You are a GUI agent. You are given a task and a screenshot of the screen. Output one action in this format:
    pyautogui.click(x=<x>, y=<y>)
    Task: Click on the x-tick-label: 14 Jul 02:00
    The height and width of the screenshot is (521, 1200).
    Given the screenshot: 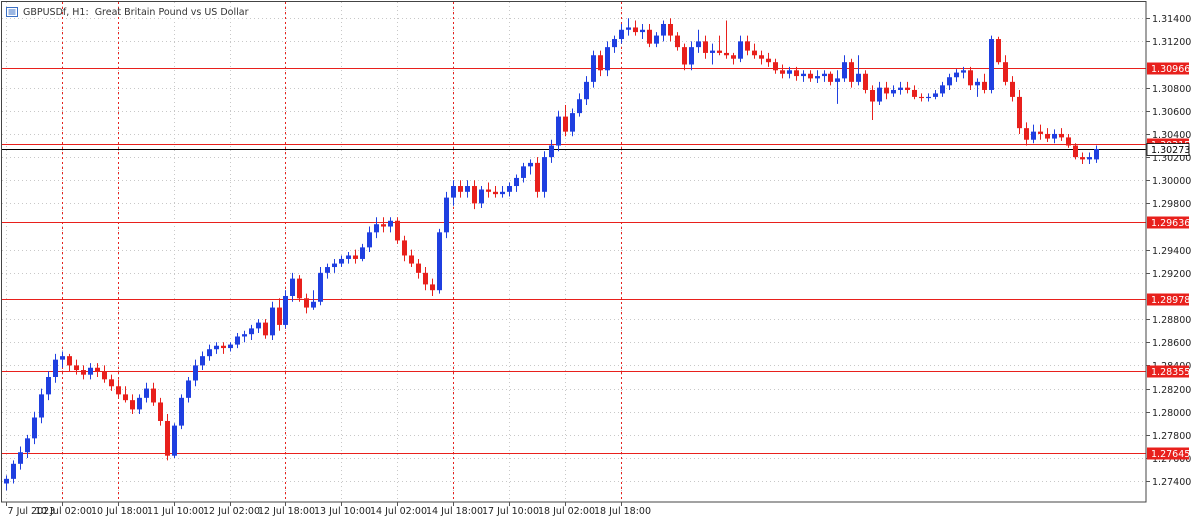 What is the action you would take?
    pyautogui.click(x=398, y=511)
    